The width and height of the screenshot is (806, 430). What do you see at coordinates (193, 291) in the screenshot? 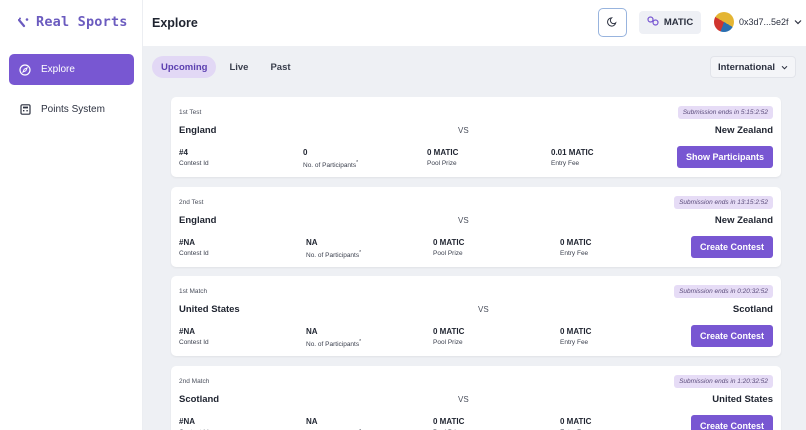
I see `match-type: 1st Match` at bounding box center [193, 291].